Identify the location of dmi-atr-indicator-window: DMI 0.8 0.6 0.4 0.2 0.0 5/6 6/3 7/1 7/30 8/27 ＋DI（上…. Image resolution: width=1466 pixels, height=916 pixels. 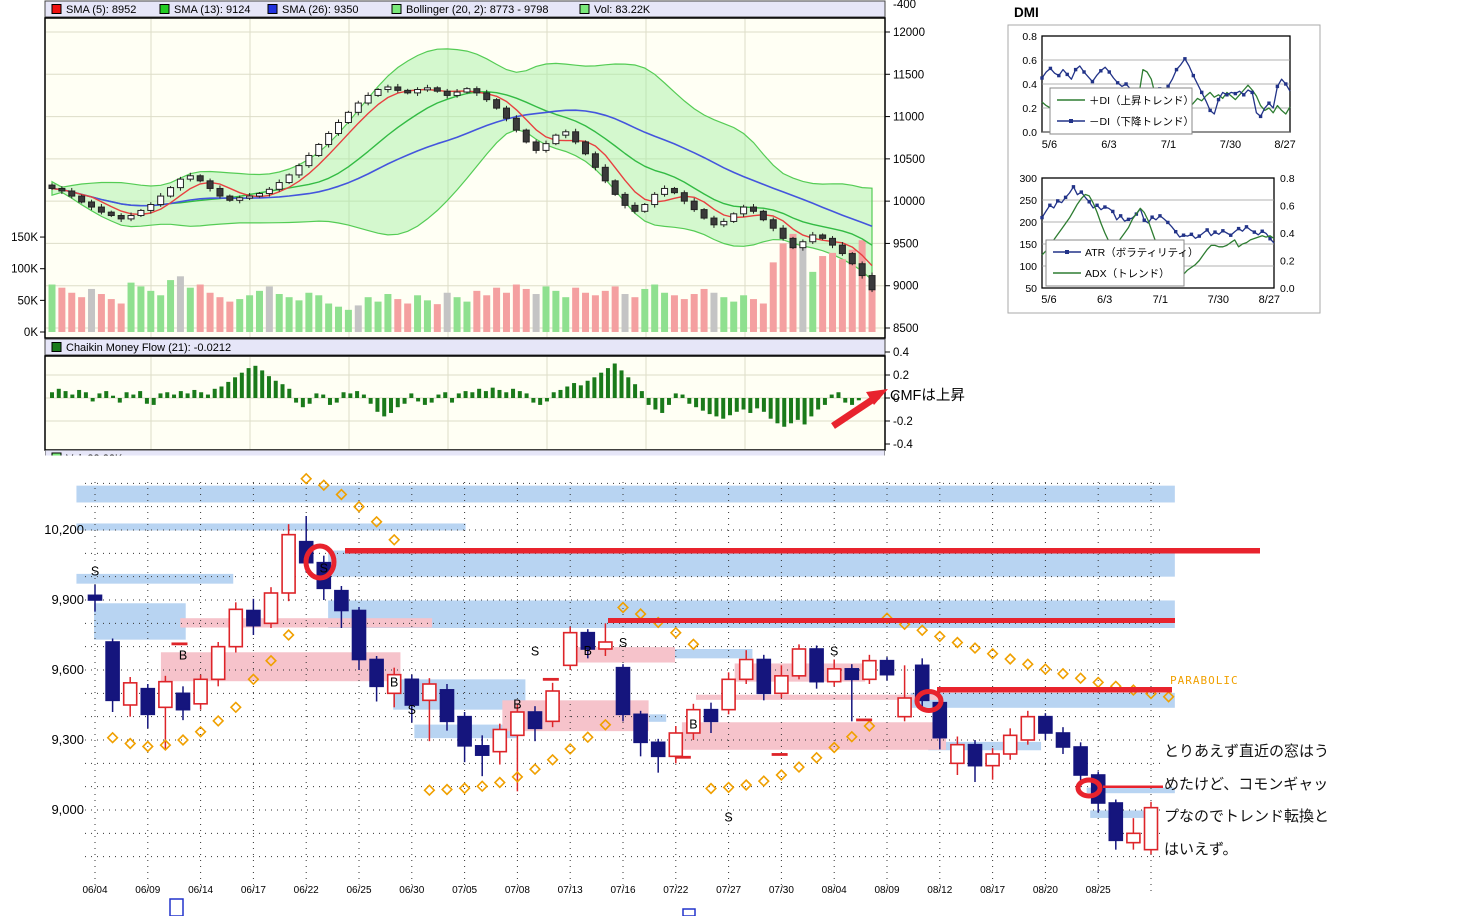
(1164, 159).